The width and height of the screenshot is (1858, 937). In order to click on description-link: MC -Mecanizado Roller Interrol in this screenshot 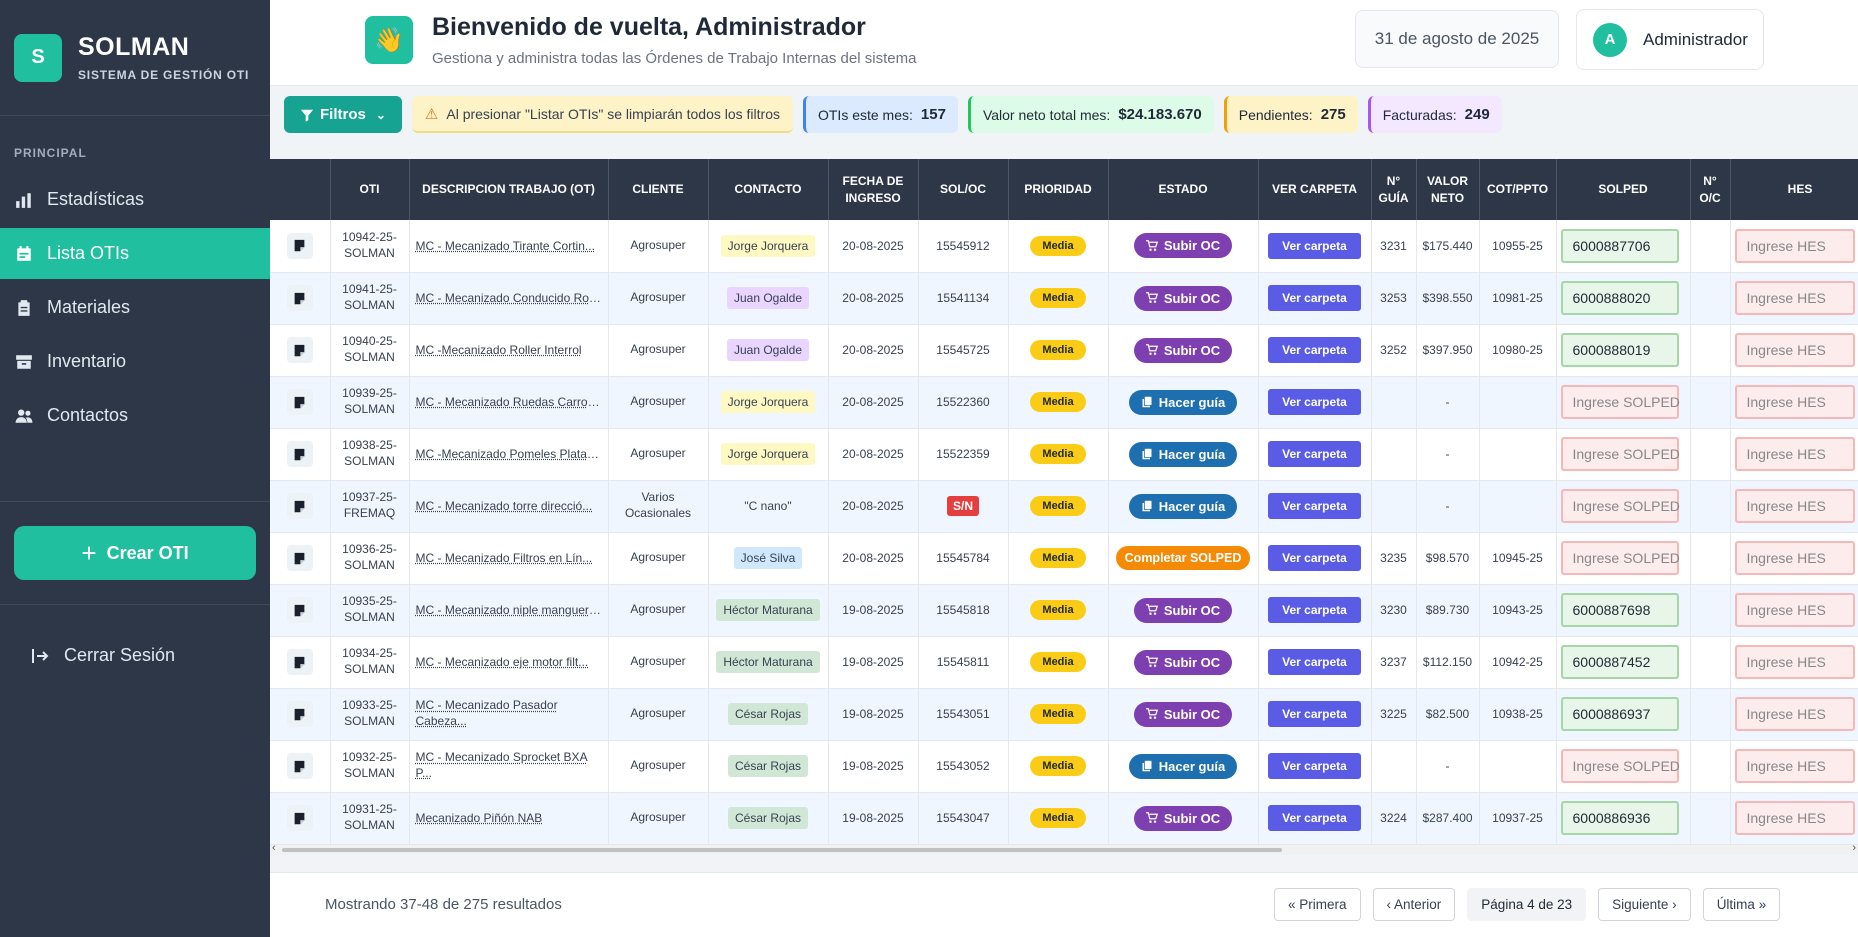, I will do `click(509, 350)`.